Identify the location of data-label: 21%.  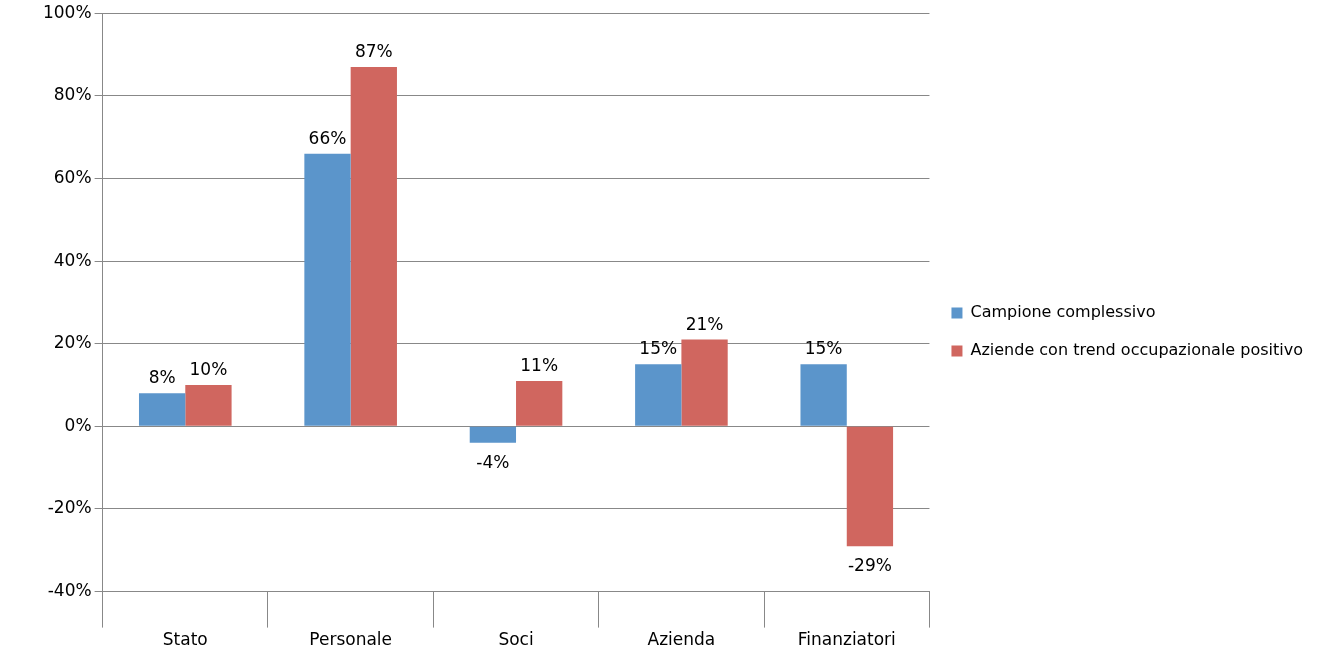
(704, 323).